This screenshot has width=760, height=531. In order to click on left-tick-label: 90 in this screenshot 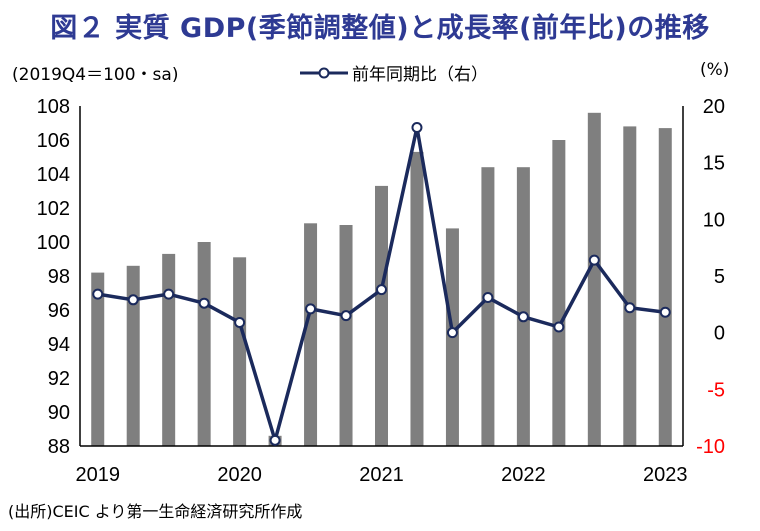, I will do `click(59, 413)`.